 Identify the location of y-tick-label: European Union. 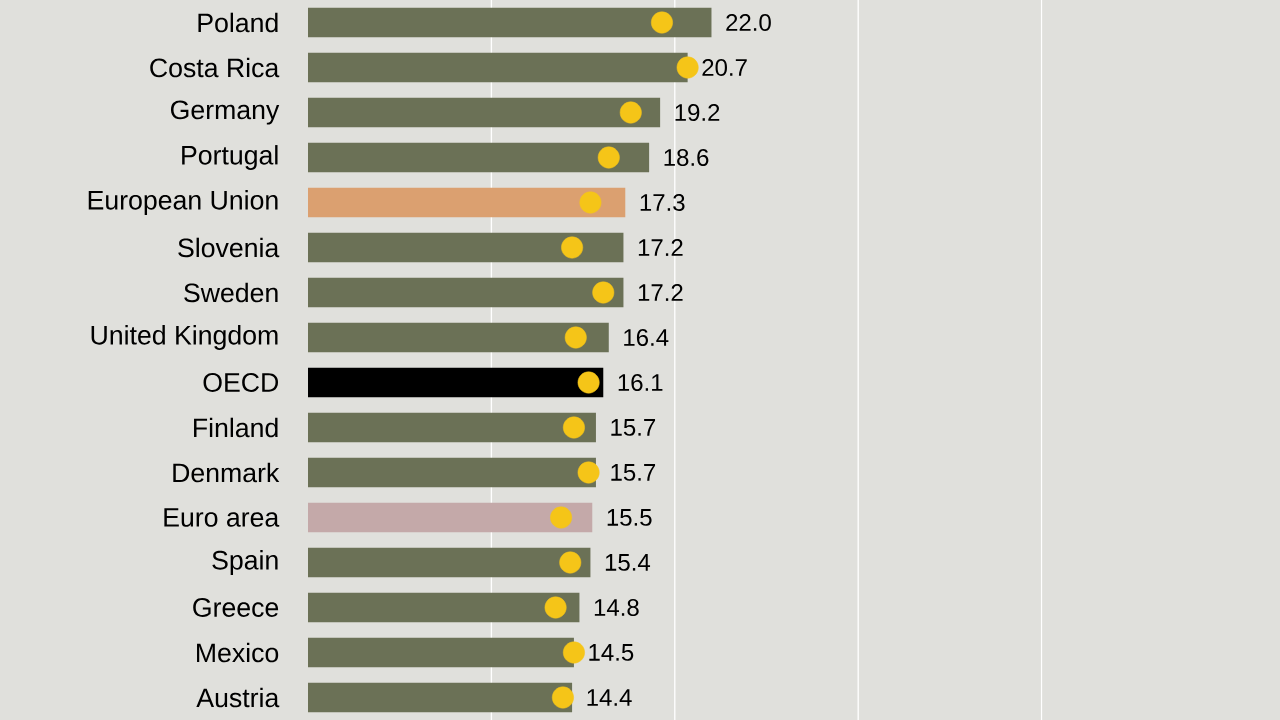
(183, 202).